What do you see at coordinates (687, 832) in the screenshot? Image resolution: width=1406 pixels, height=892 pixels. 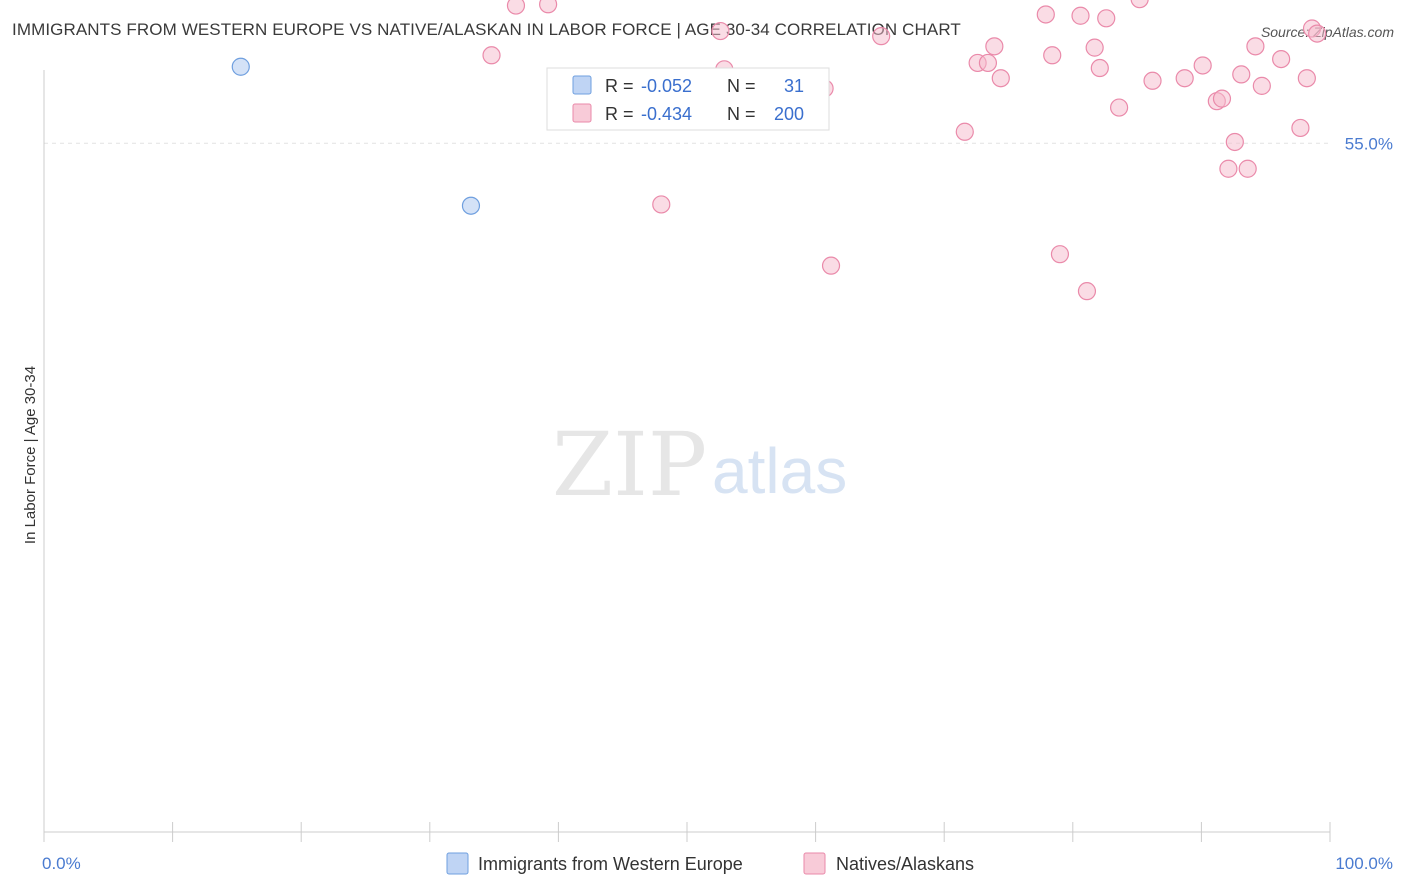 I see `x-ticks` at bounding box center [687, 832].